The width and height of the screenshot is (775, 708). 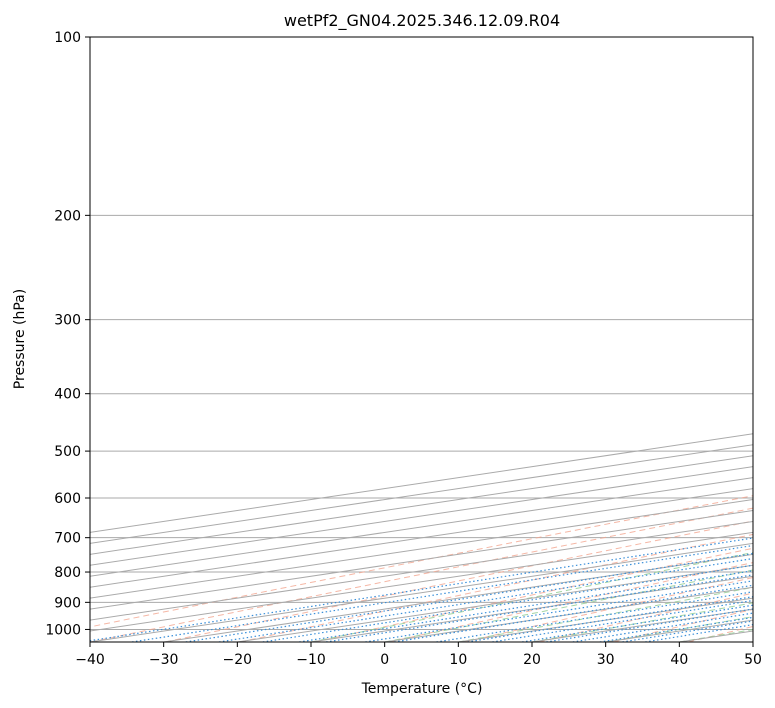 I want to click on y-tick-label: 800, so click(x=67, y=573).